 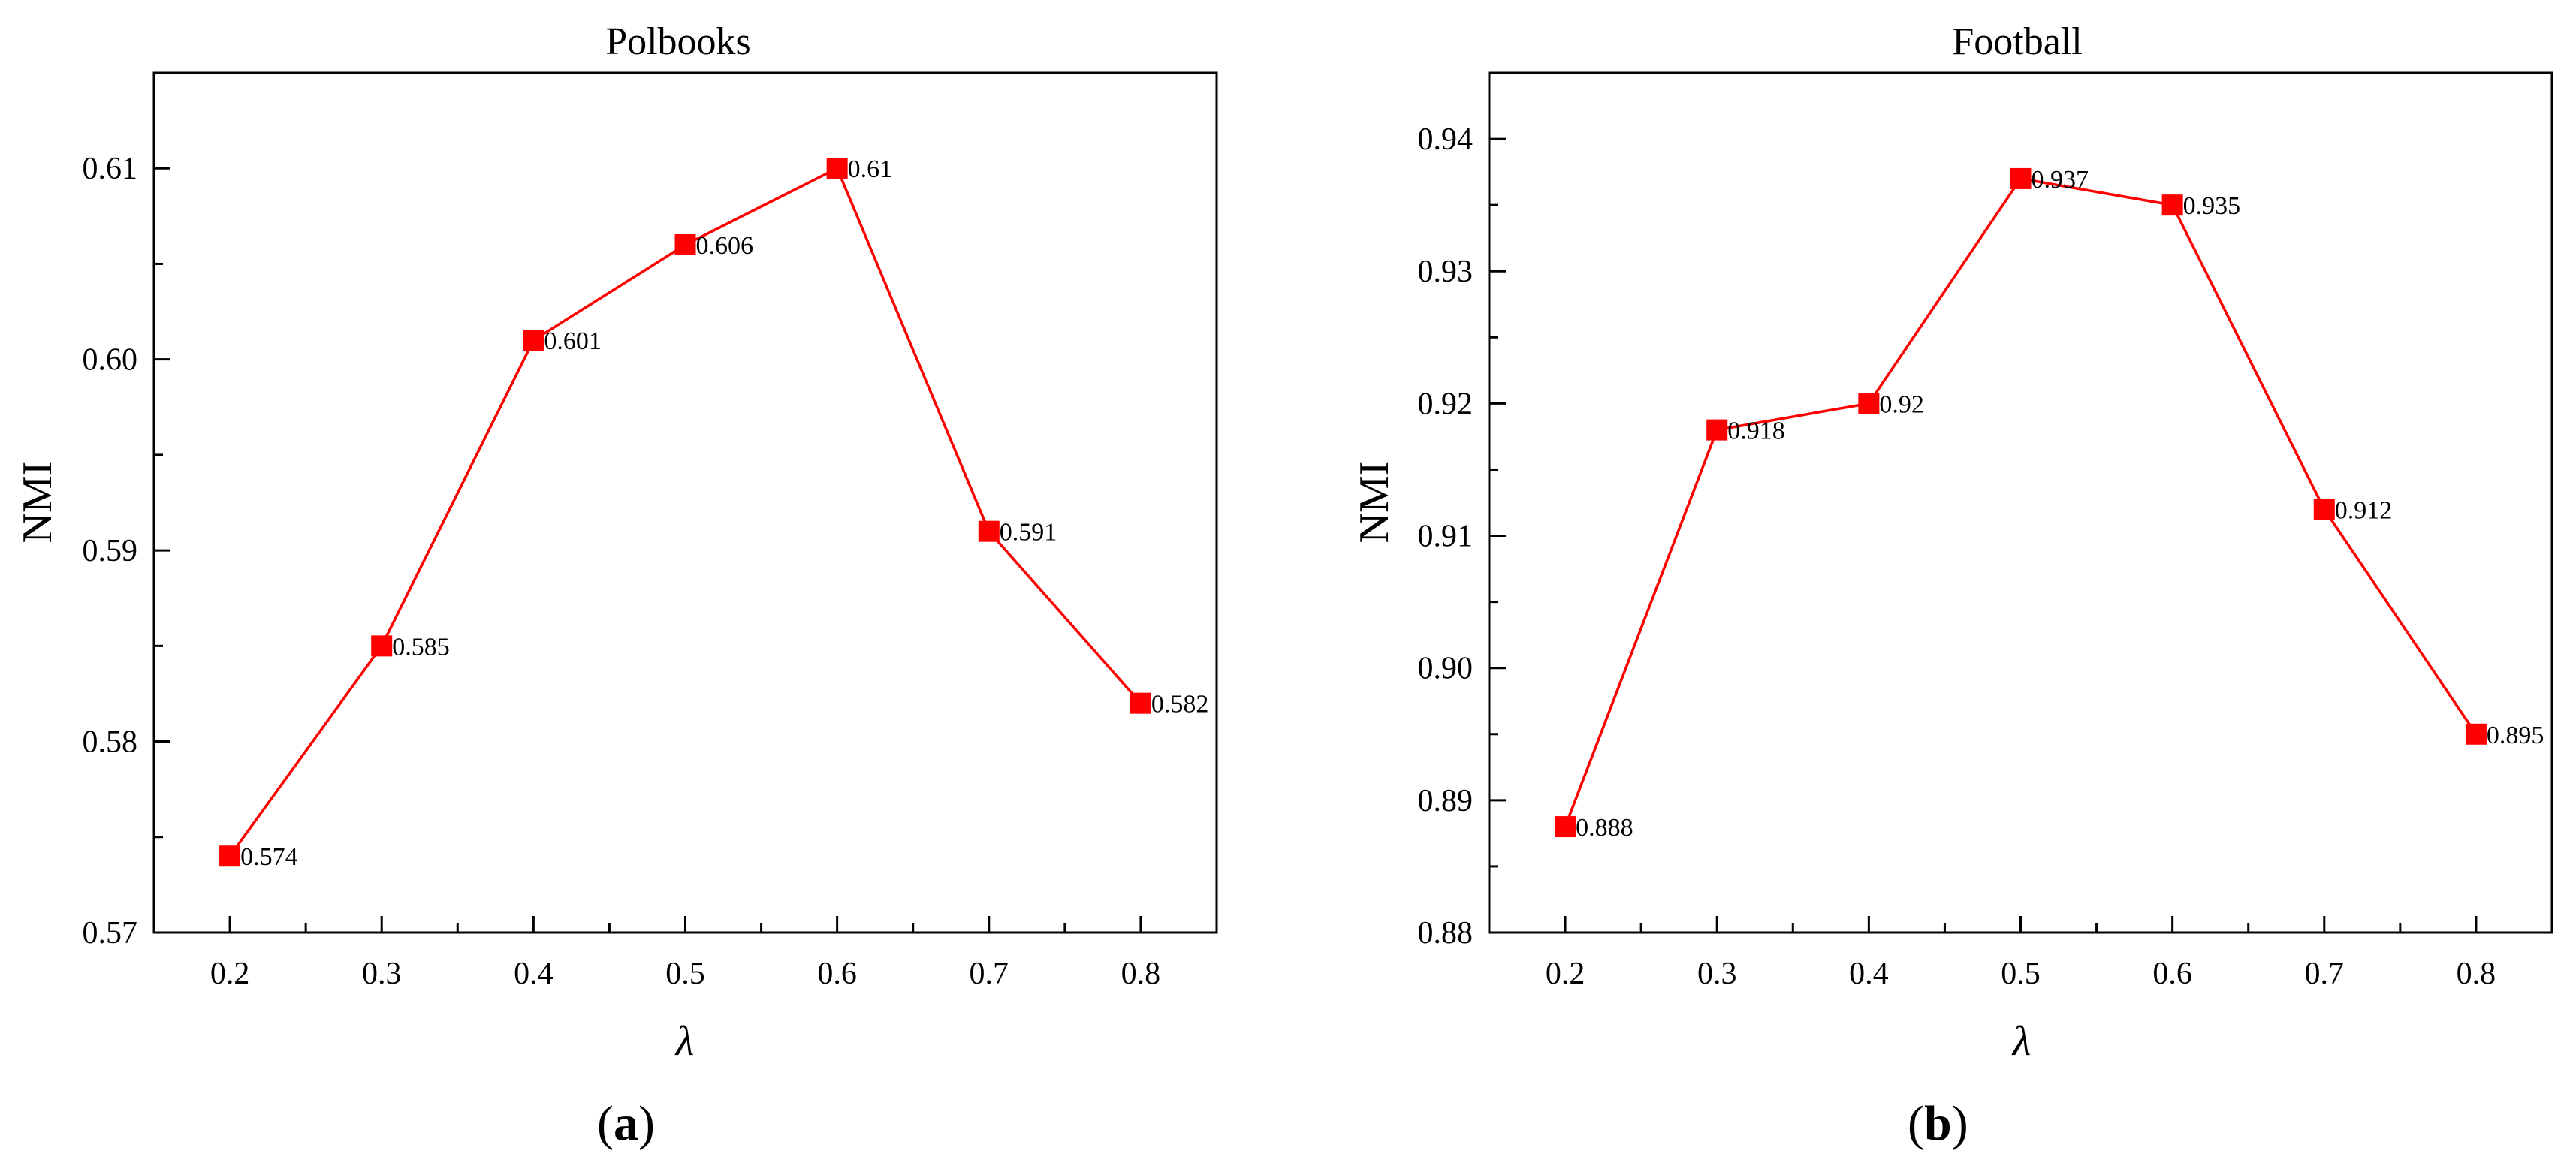 I want to click on panel-letter: b, so click(x=1938, y=1123).